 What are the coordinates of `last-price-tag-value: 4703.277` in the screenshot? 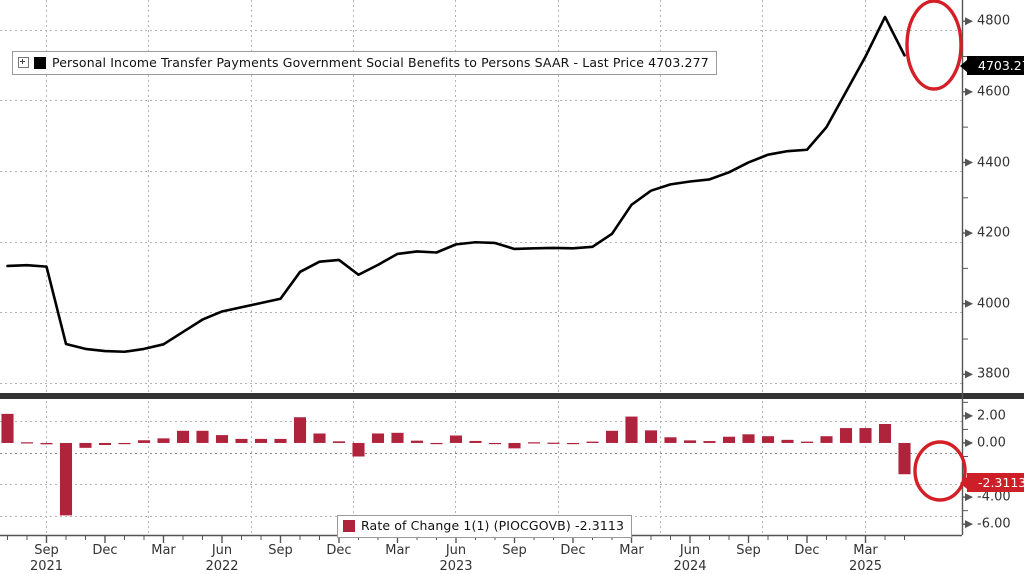 It's located at (1001, 65).